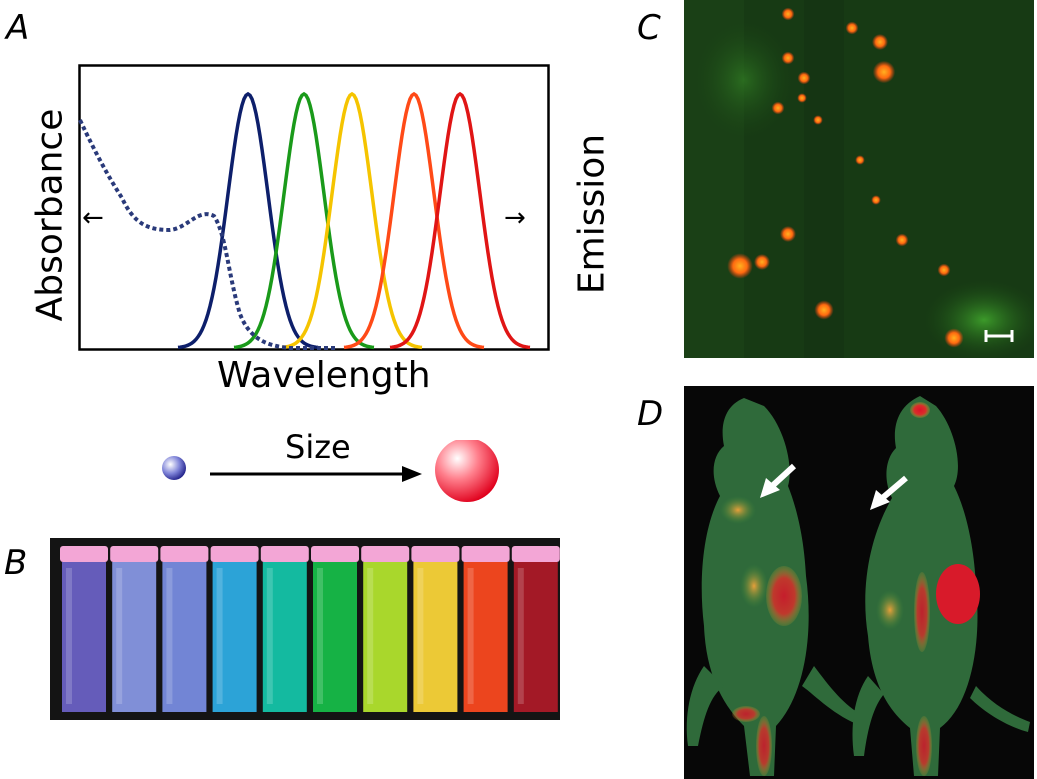 This screenshot has height=779, width=1037. Describe the element at coordinates (330, 471) in the screenshot. I see `size-scale` at that location.